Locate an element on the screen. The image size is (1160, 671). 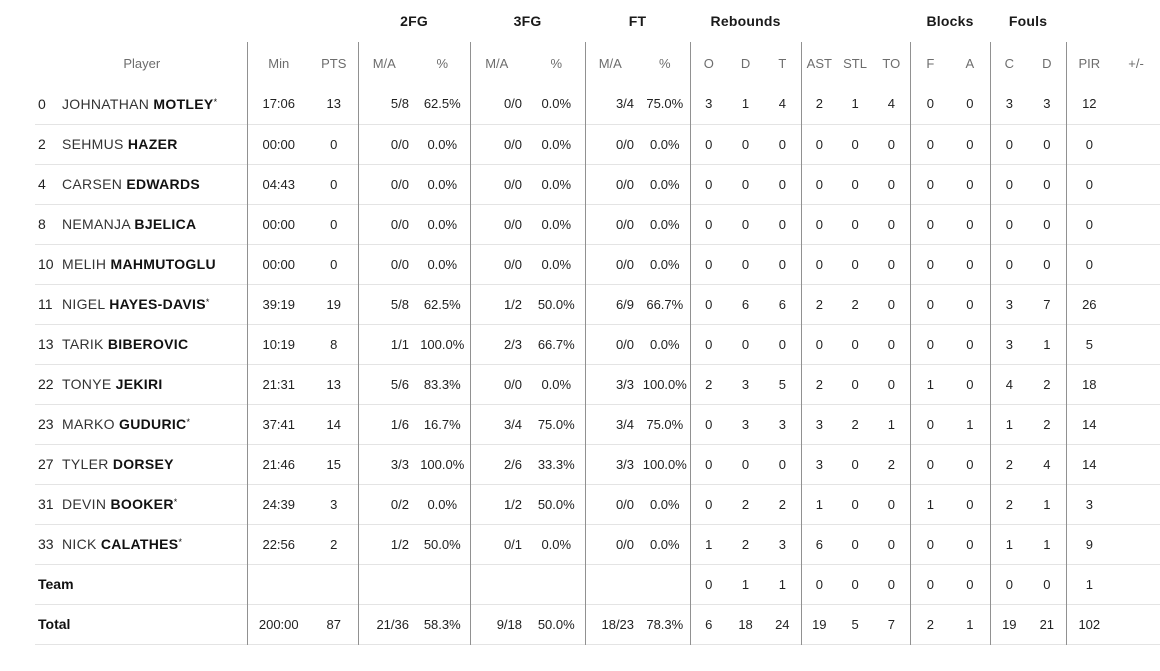
starter-asterisk: * is located at coordinates (175, 502).